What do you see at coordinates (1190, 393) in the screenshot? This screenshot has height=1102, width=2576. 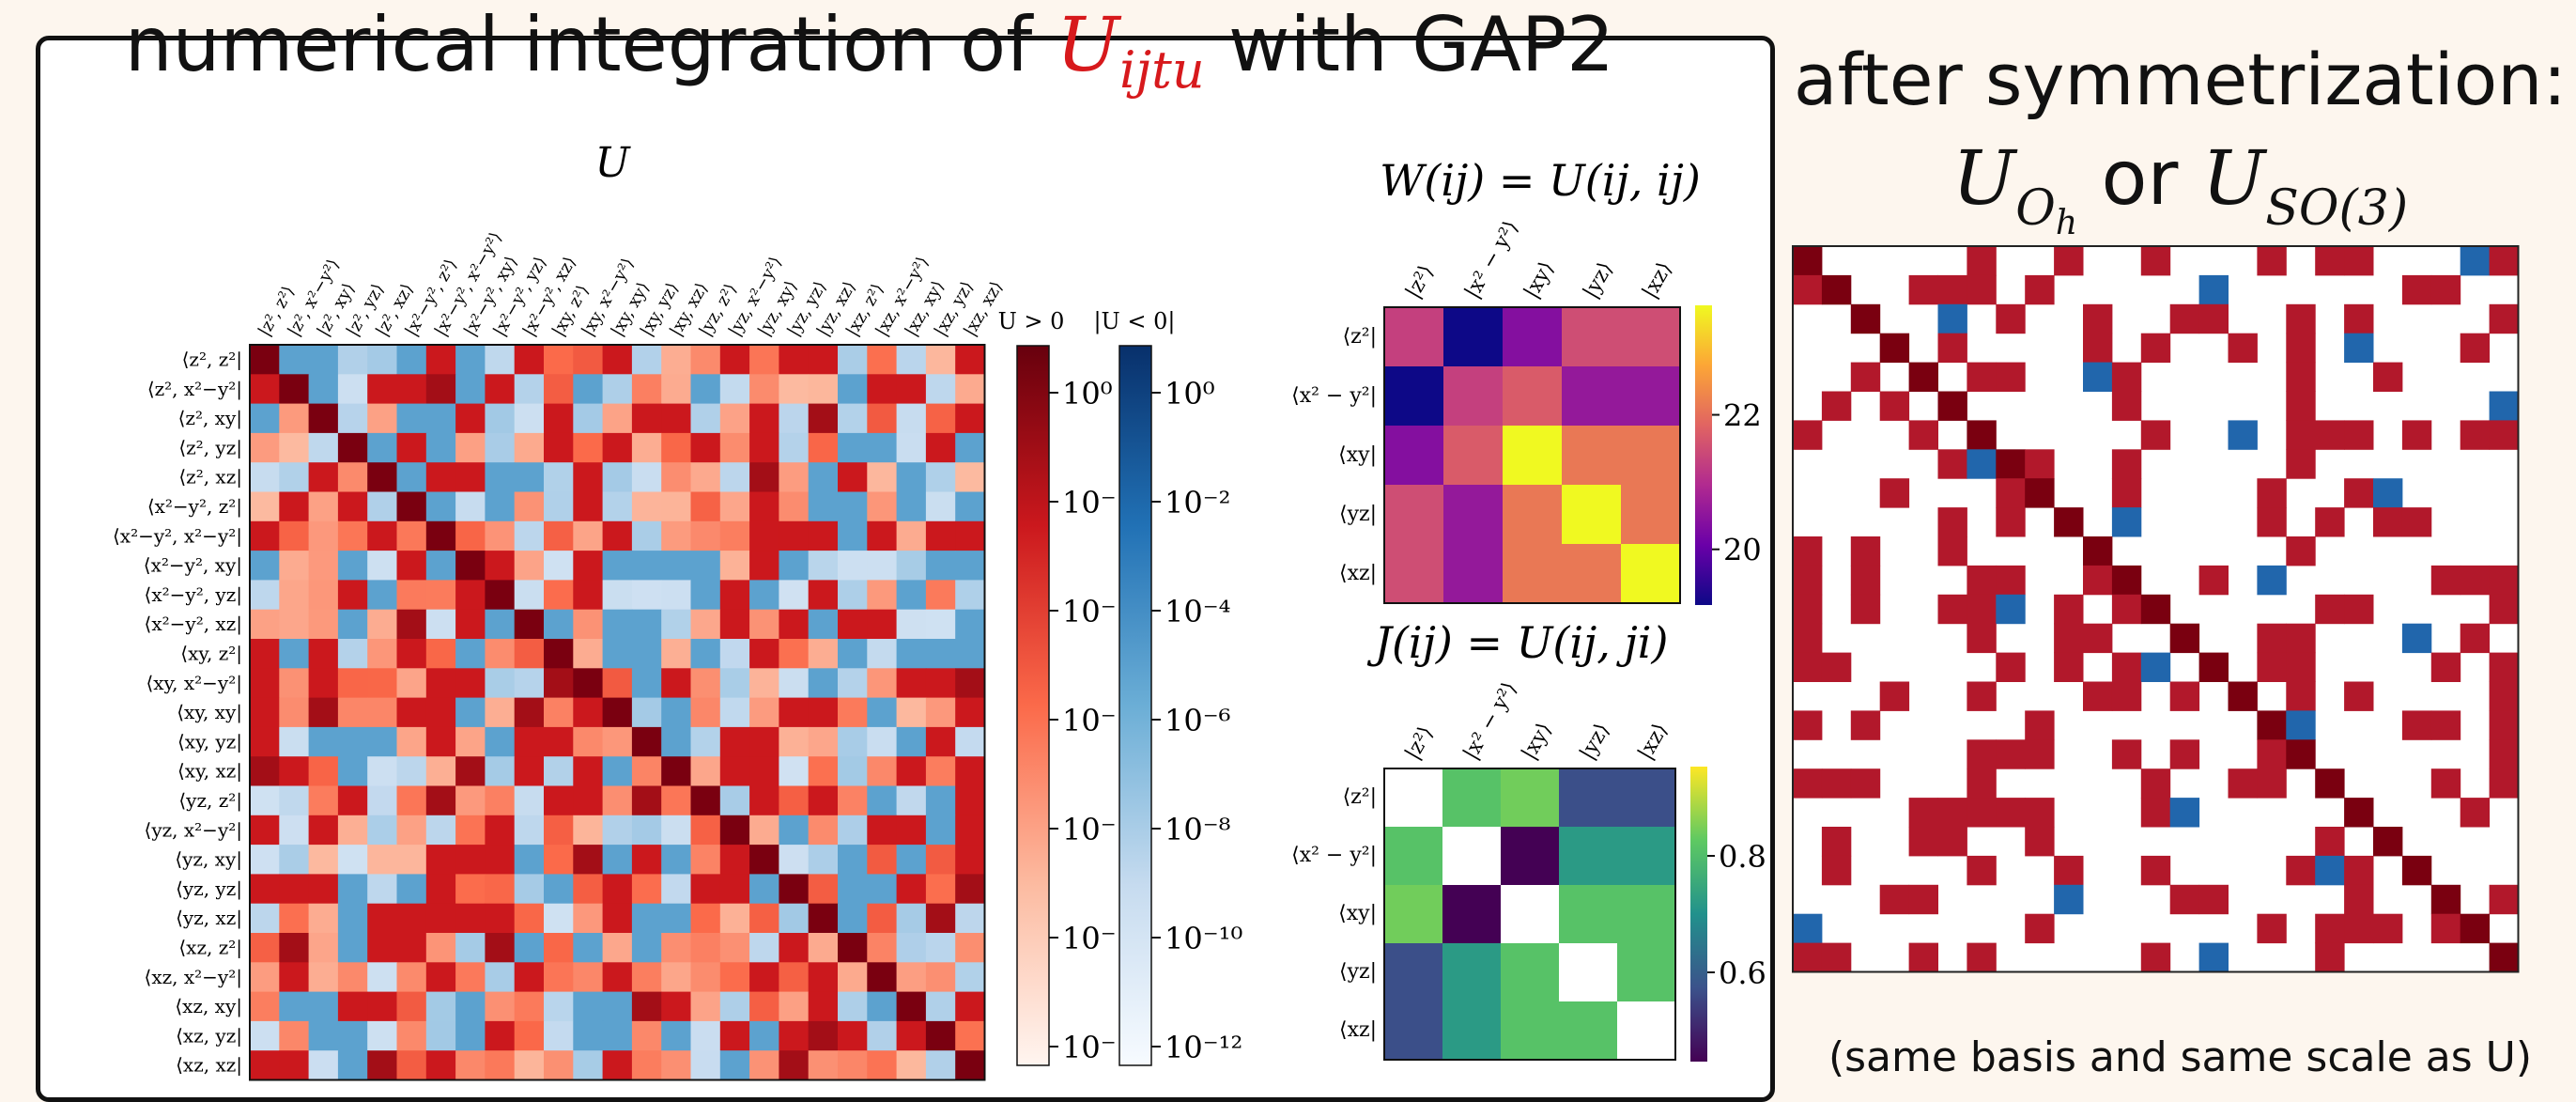 I see `colorbar-negative-tick-label: 10⁰` at bounding box center [1190, 393].